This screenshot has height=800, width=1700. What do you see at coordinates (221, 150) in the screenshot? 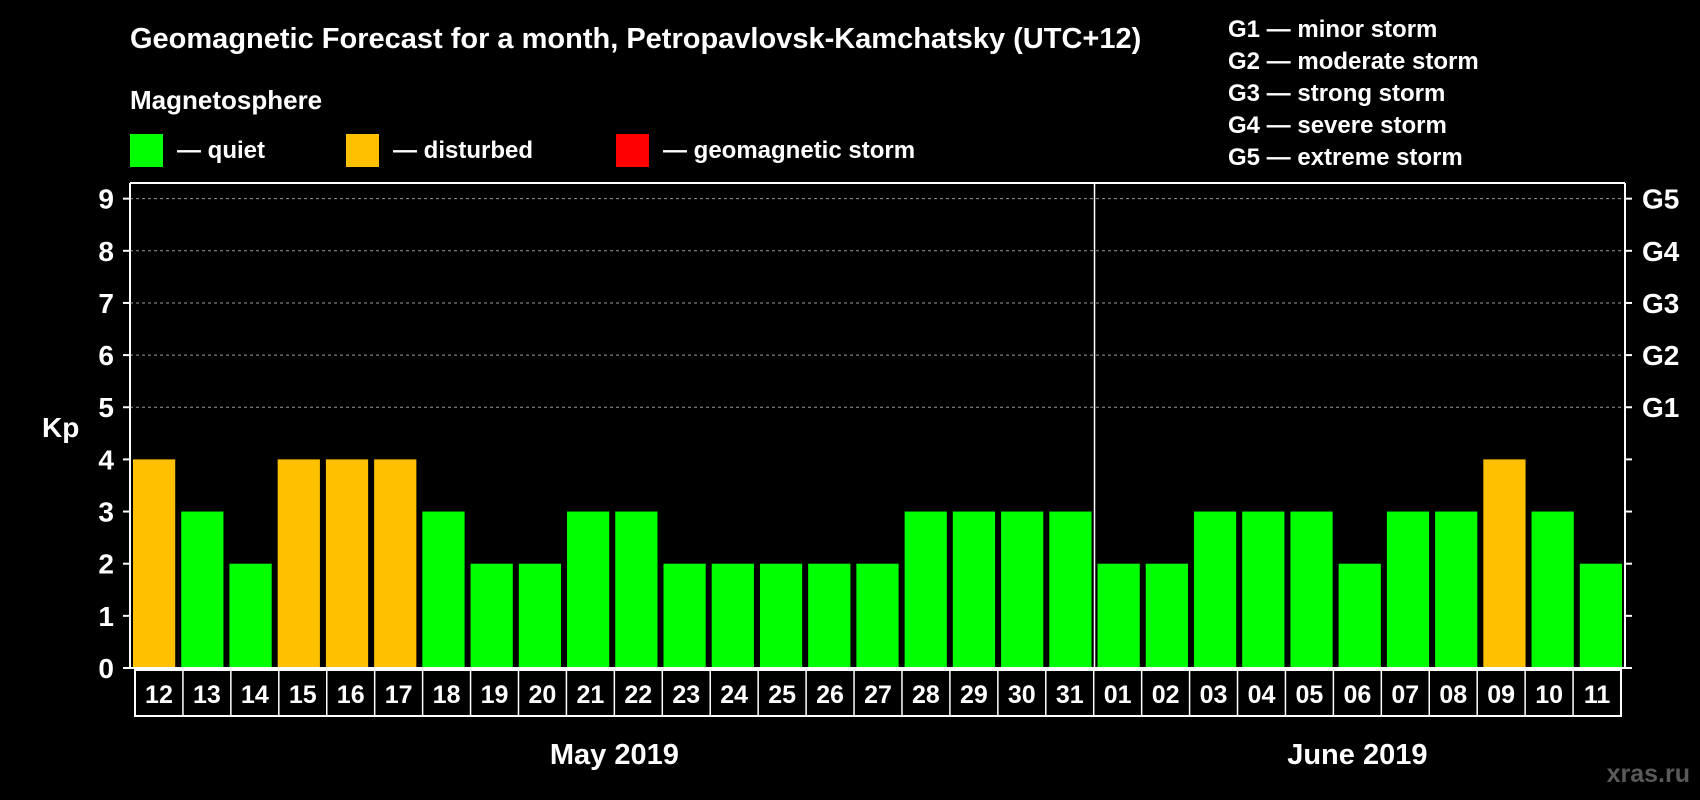
I see `legend-label-quiet: — quiet` at bounding box center [221, 150].